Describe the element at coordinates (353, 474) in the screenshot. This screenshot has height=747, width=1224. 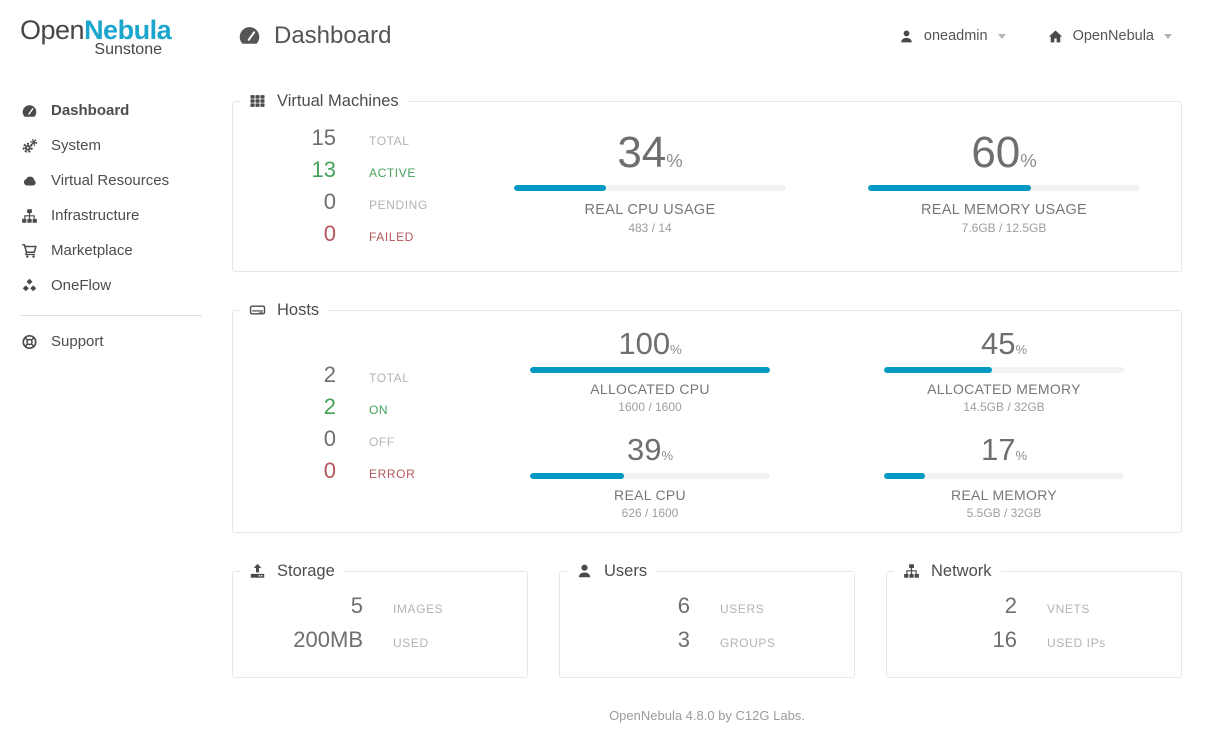
I see `host-stat-error: 0 ERROR` at that location.